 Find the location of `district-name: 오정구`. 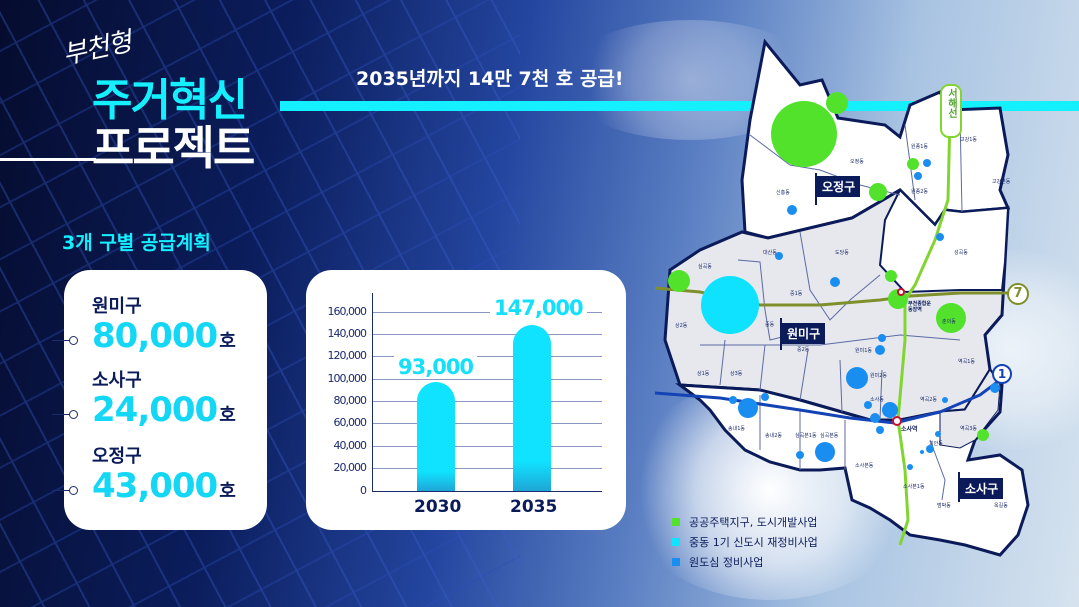

district-name: 오정구 is located at coordinates (117, 456).